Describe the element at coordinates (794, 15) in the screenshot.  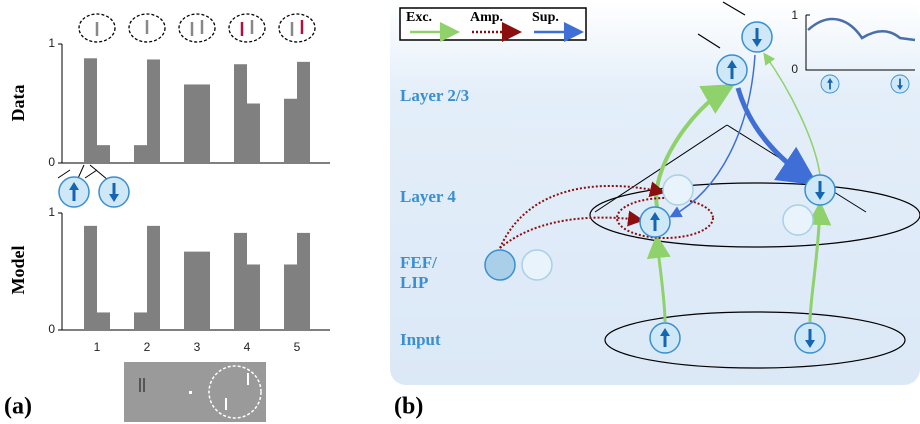
I see `inset-tick: 1` at that location.